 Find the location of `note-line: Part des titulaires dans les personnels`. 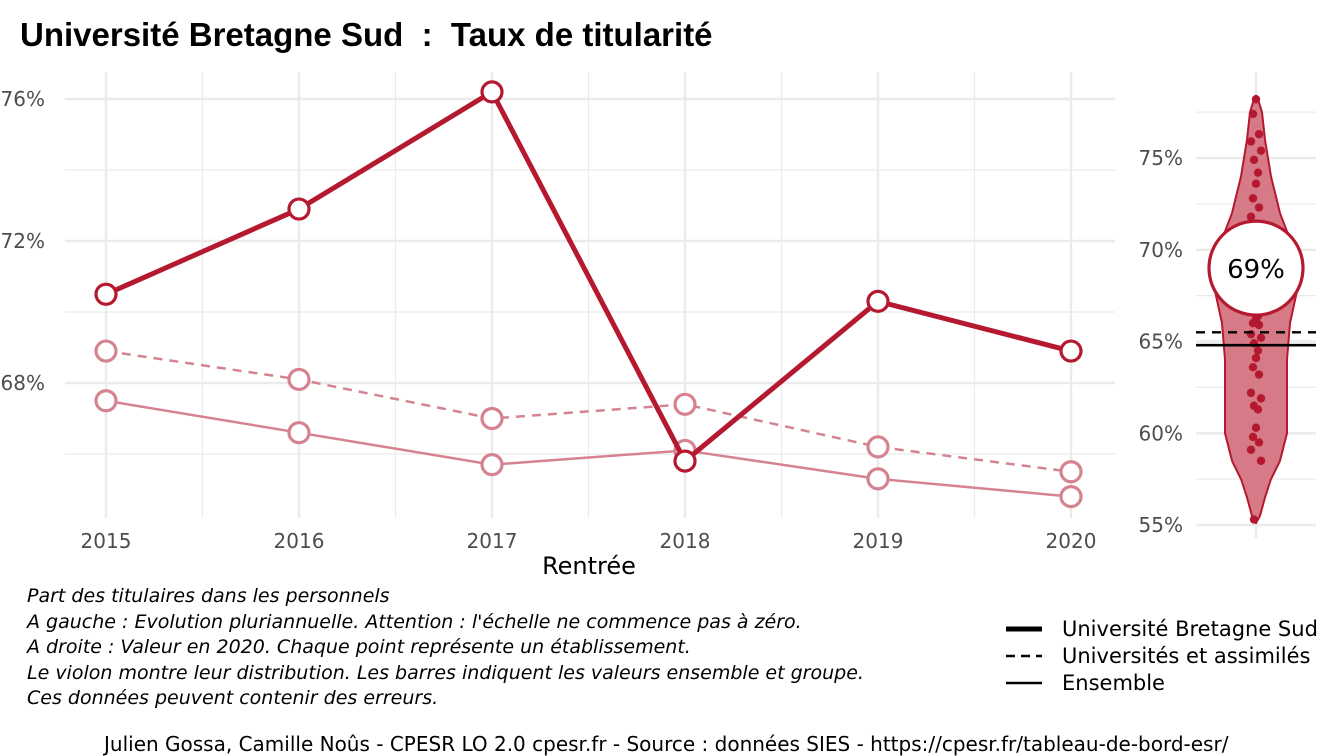

note-line: Part des titulaires dans les personnels is located at coordinates (208, 596).